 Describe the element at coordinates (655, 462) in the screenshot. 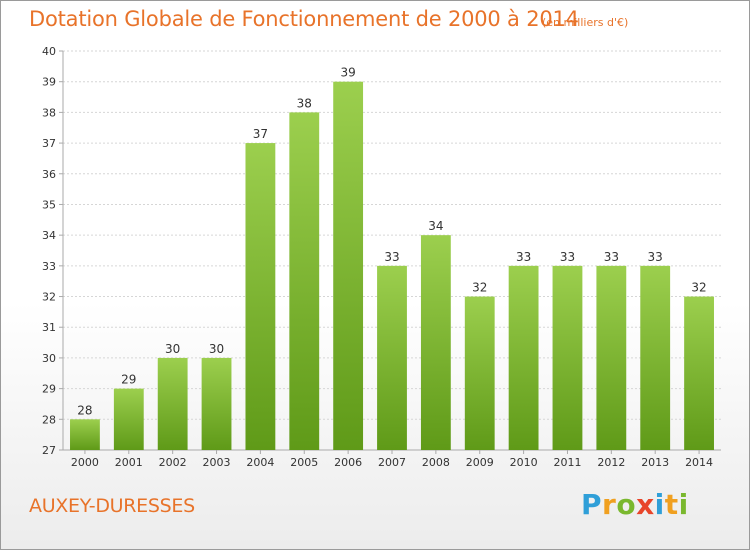

I see `x-tick-label: 2013` at that location.